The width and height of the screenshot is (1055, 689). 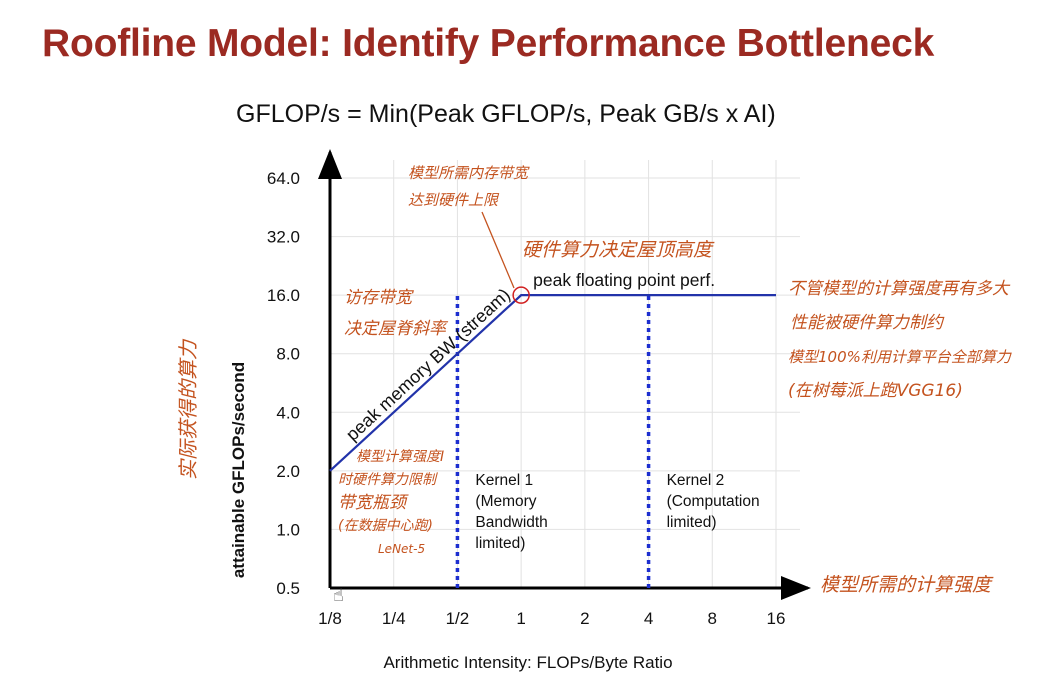 I want to click on note-line: LeNet-5, so click(x=402, y=549).